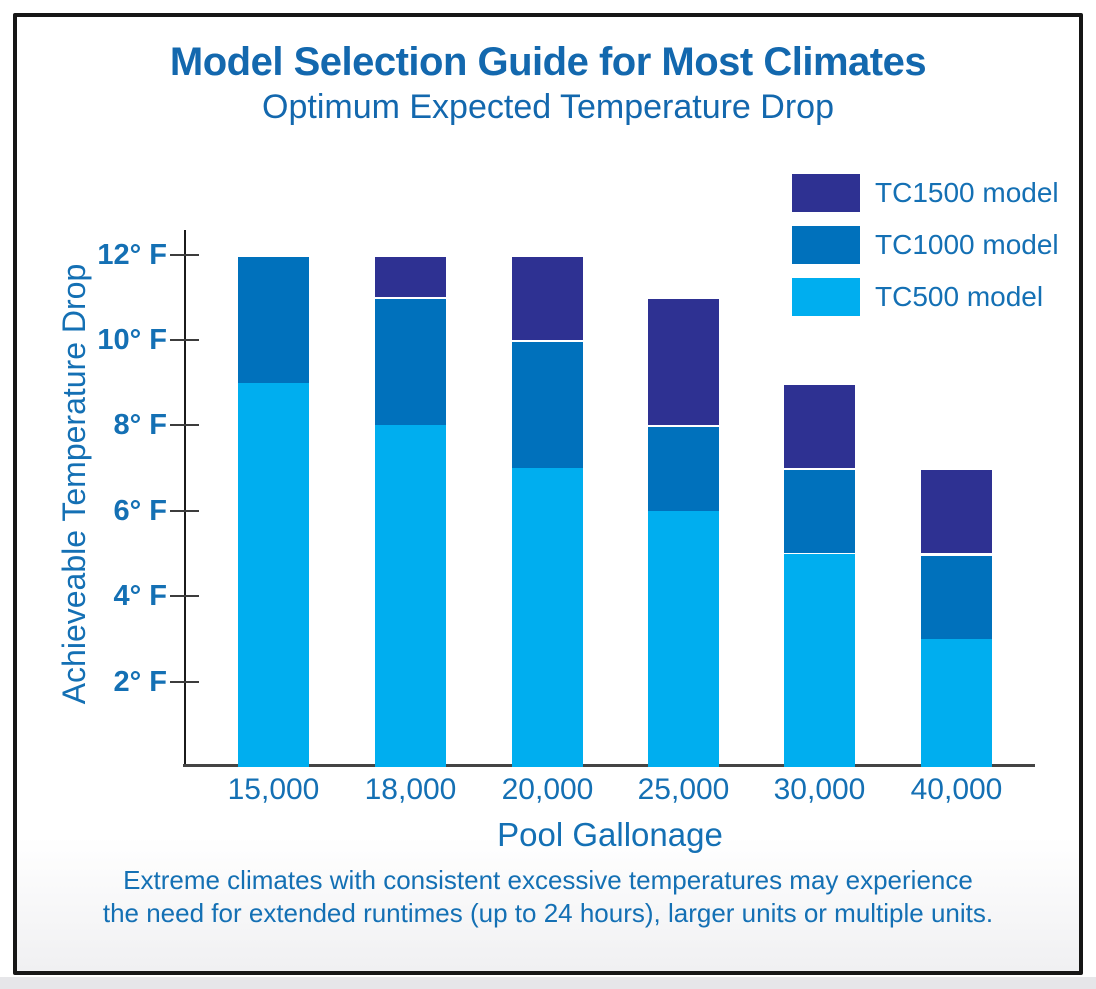 This screenshot has width=1096, height=989. Describe the element at coordinates (956, 789) in the screenshot. I see `x-axis-category-label: 40,000` at that location.